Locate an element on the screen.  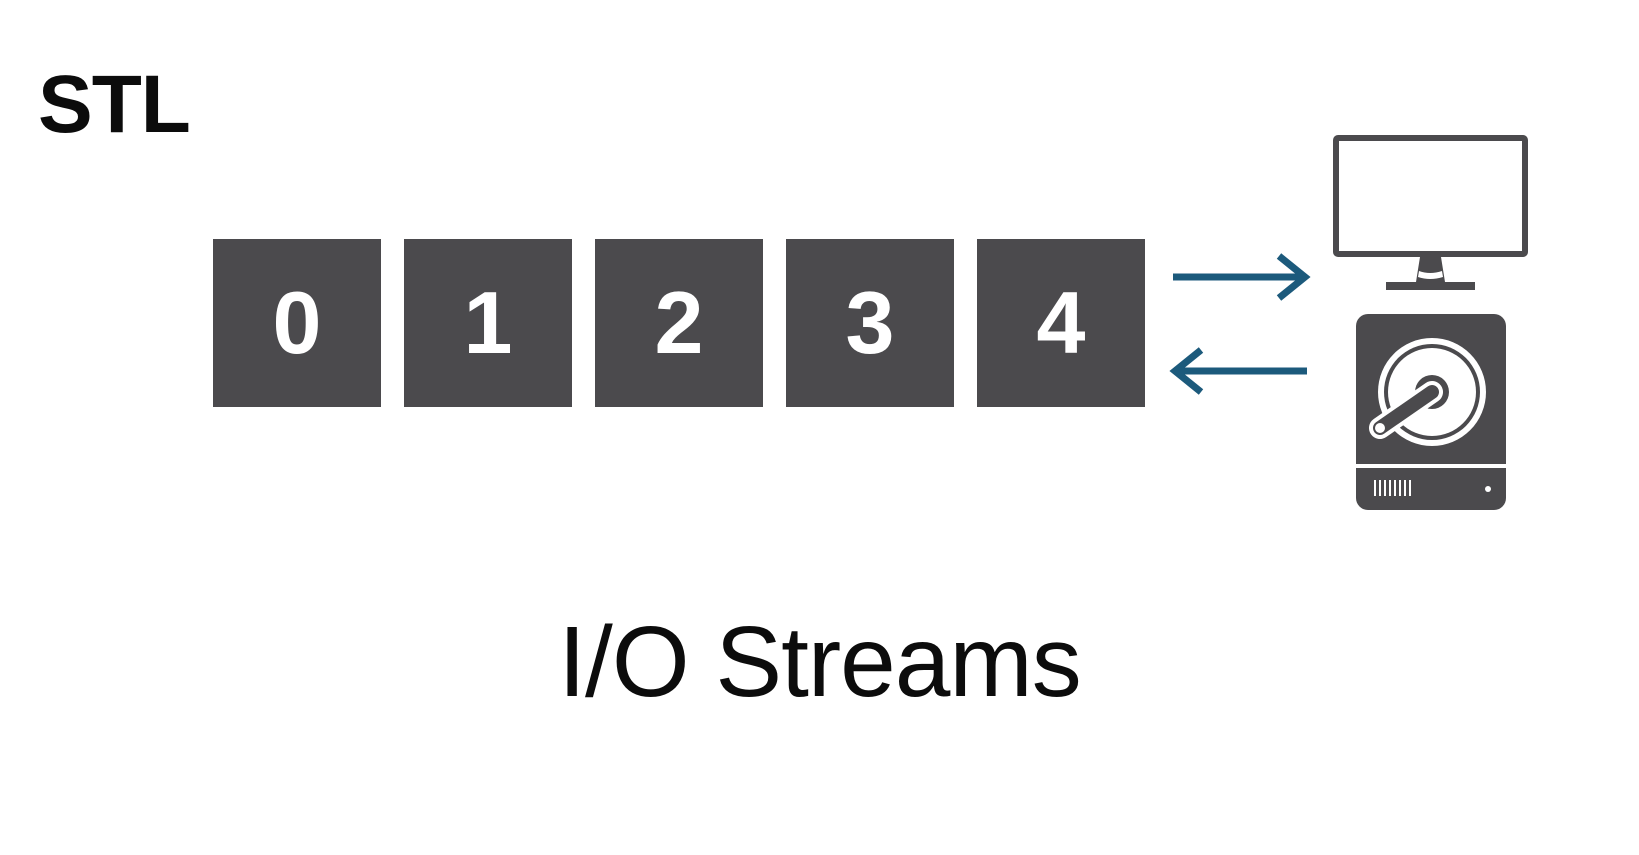
monitor-icon is located at coordinates (1430, 212).